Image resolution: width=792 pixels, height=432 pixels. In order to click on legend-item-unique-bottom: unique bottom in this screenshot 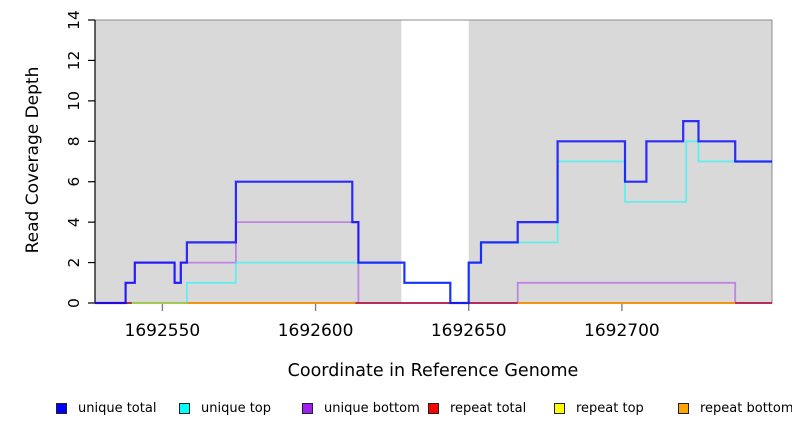, I will do `click(361, 408)`.